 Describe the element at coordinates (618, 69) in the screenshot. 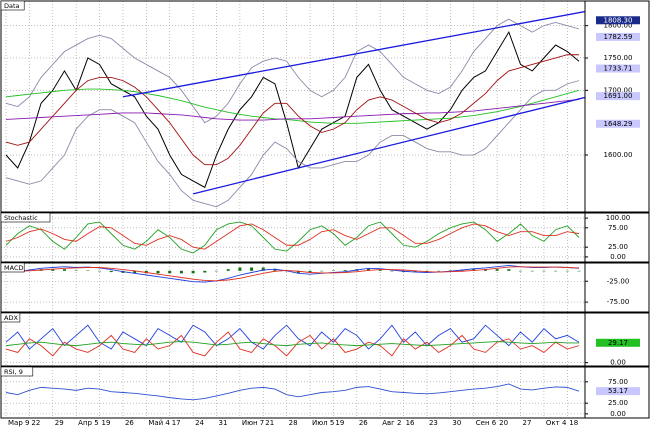

I see `price-marker-label: 1733.71` at that location.